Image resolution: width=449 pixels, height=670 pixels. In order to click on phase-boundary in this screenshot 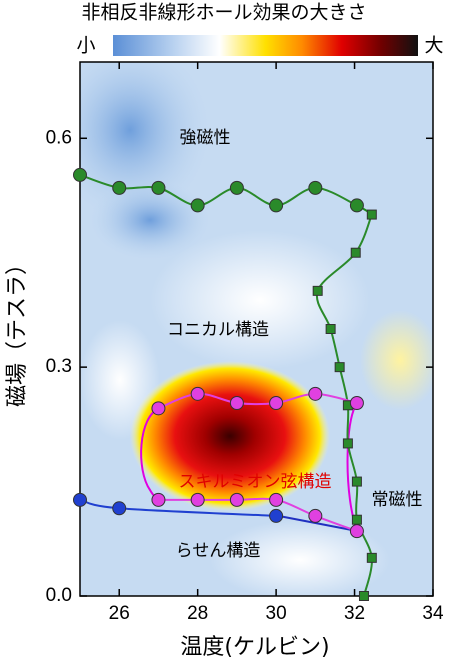, I will do `click(318, 523)`.